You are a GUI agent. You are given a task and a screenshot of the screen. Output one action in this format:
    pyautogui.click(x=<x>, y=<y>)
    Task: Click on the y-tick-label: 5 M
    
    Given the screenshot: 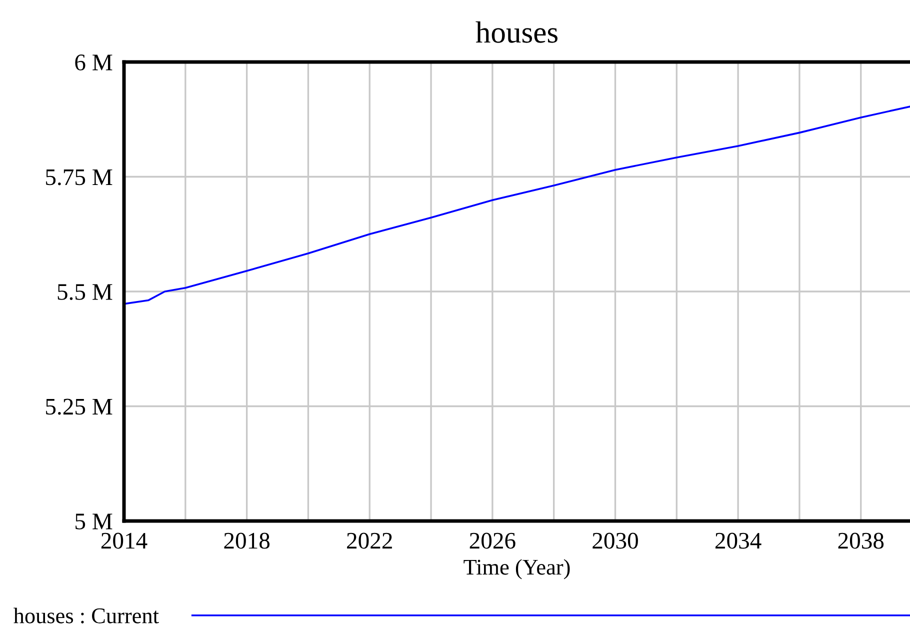 What is the action you would take?
    pyautogui.click(x=94, y=522)
    